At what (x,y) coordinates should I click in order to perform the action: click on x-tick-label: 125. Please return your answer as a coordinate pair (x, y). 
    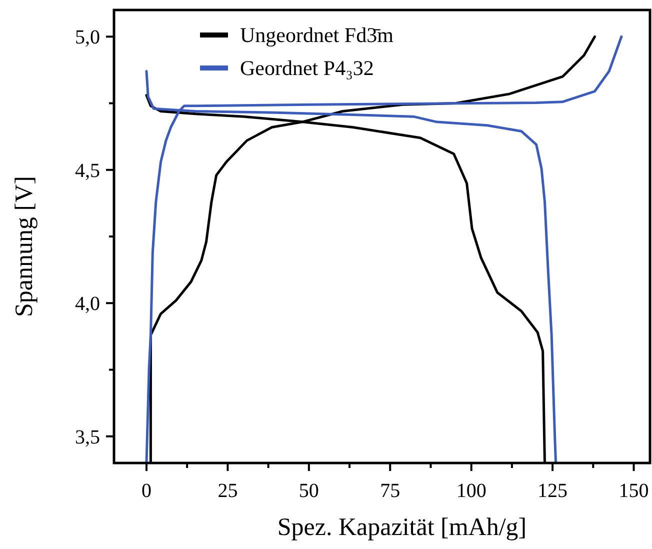
    Looking at the image, I should click on (553, 491).